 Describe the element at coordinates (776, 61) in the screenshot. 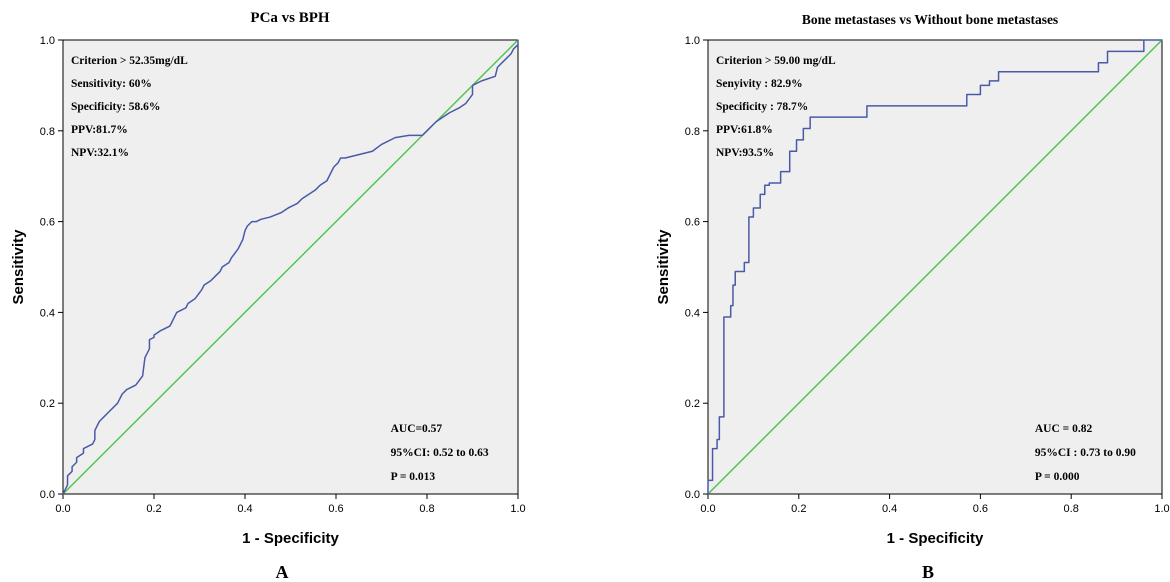

I see `annotation-top: Criterion > 59.00 mg/dL` at that location.